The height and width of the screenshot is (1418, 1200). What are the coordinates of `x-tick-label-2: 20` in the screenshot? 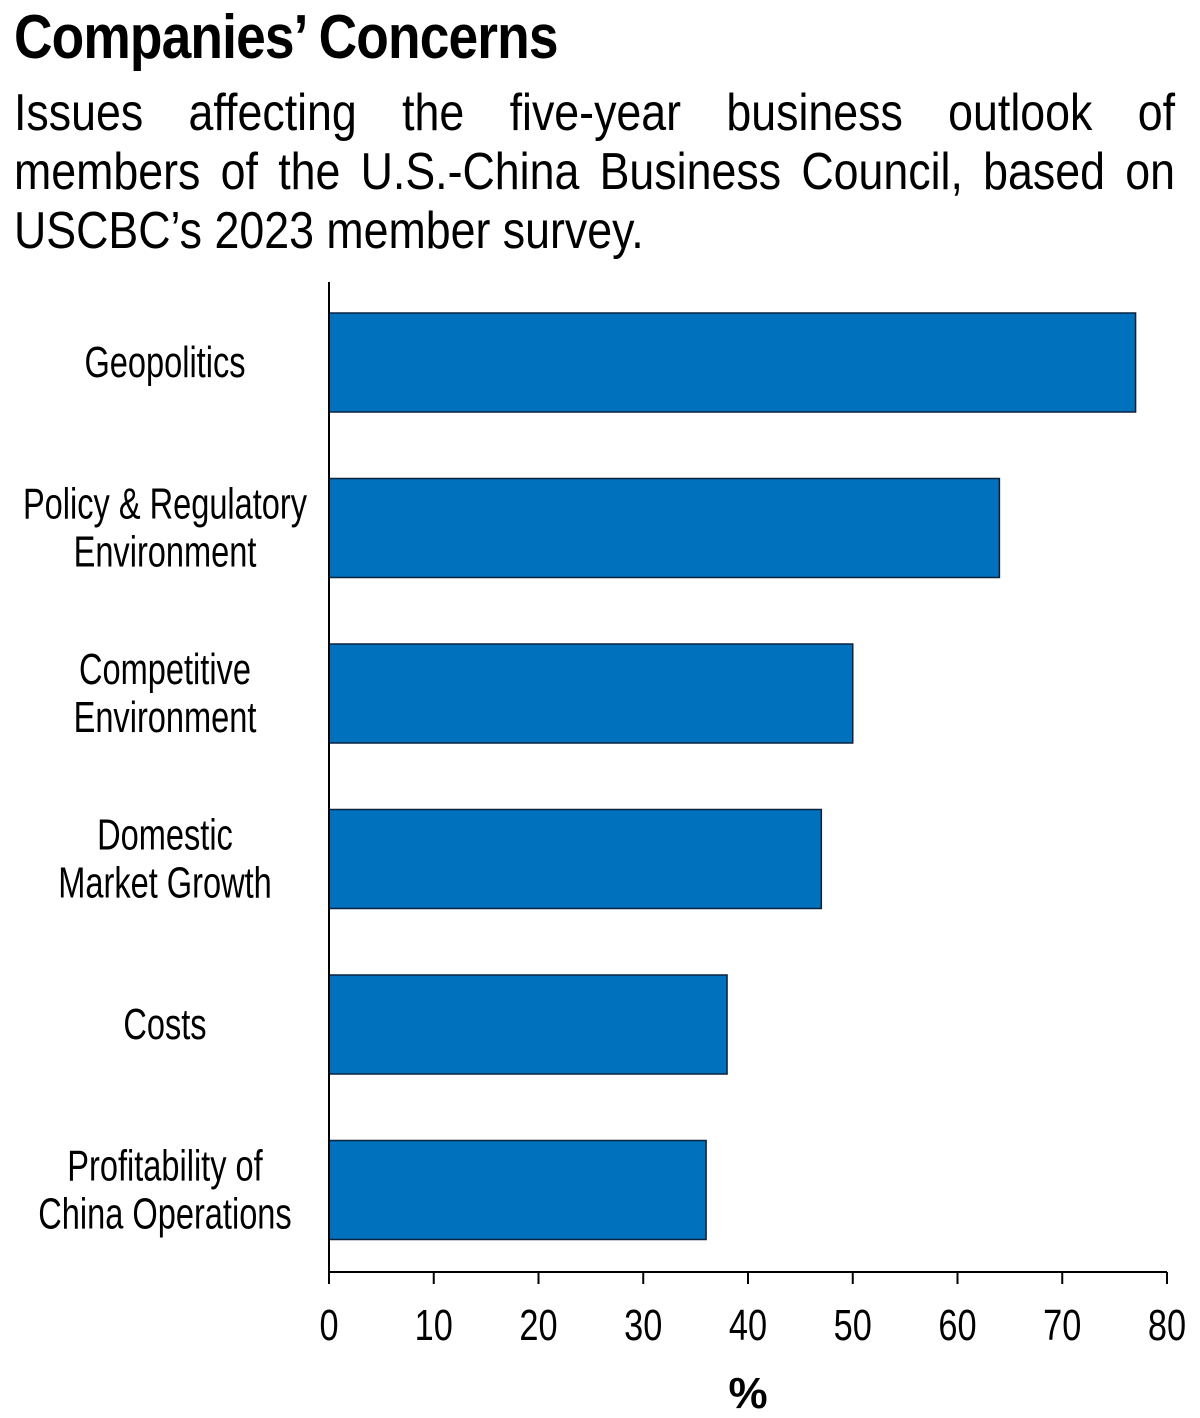 It's located at (538, 1325).